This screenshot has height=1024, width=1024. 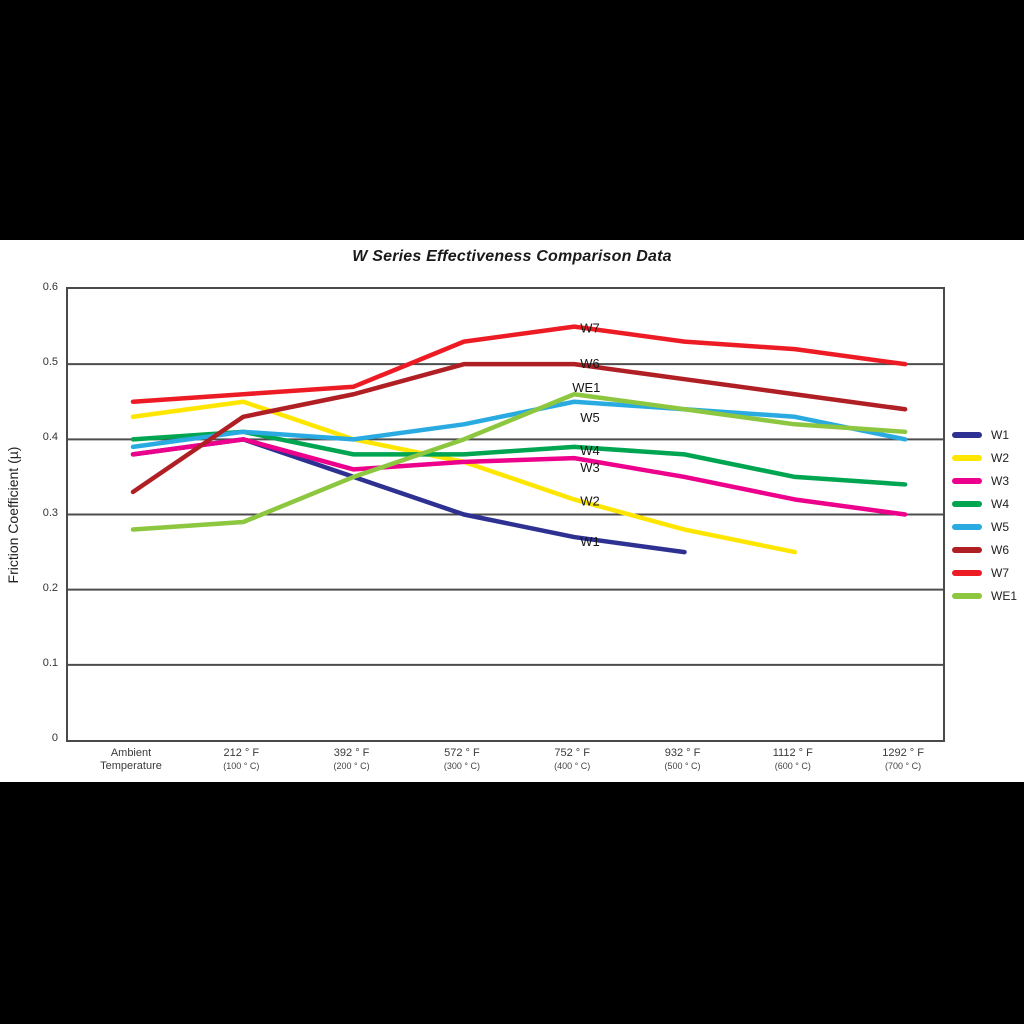 What do you see at coordinates (1000, 526) in the screenshot?
I see `legend-label-W5: W5` at bounding box center [1000, 526].